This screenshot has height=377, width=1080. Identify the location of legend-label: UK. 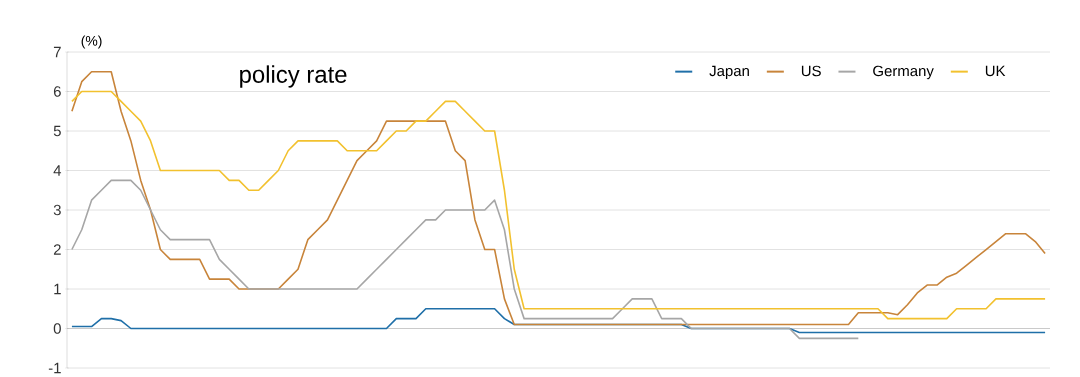
(995, 71).